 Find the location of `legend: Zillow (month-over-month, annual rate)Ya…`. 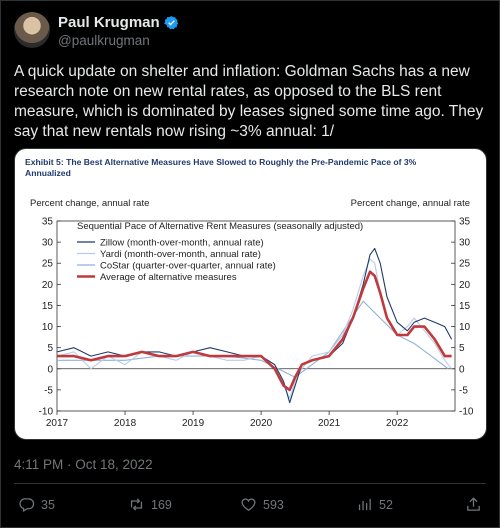

legend: Zillow (month-over-month, annual rate)Ya… is located at coordinates (176, 260).